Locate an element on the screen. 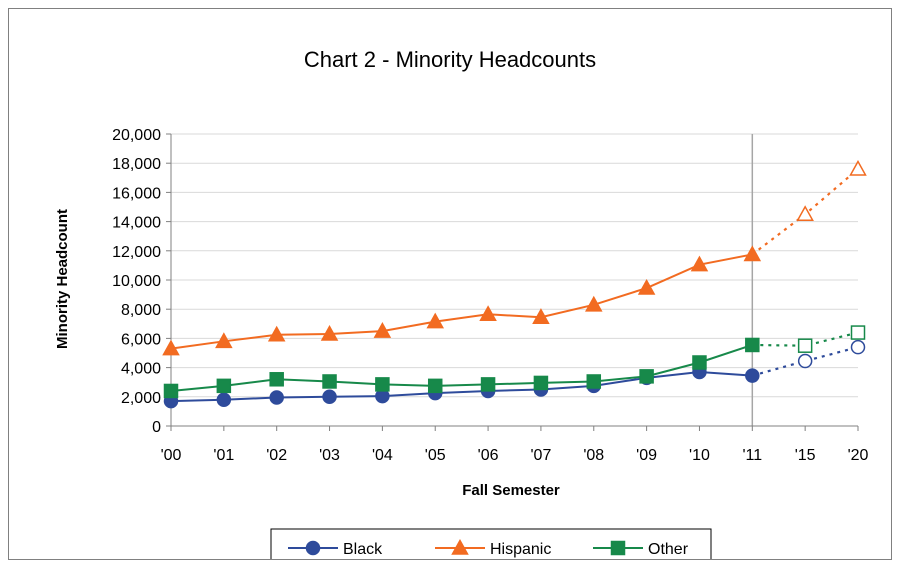 The height and width of the screenshot is (568, 903). y-tick-label: 10,000 is located at coordinates (136, 281).